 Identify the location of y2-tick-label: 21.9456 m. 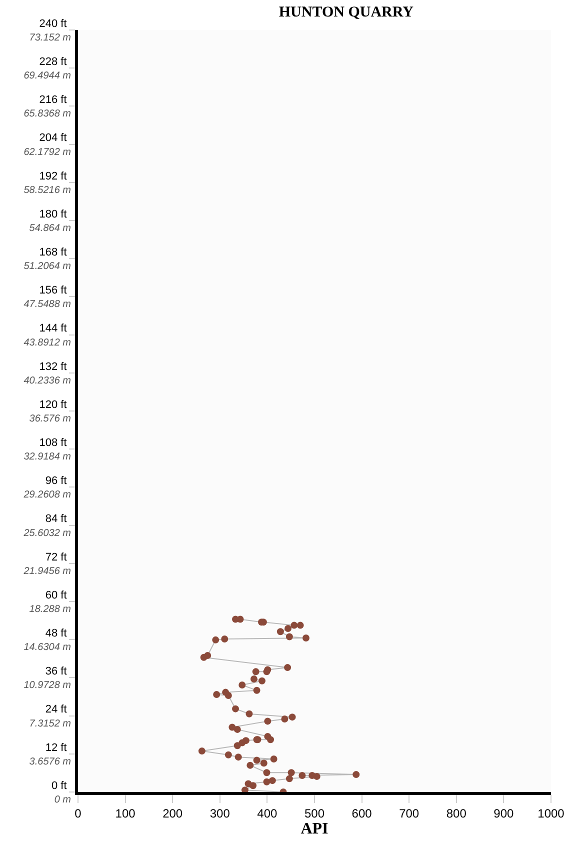
(46, 571).